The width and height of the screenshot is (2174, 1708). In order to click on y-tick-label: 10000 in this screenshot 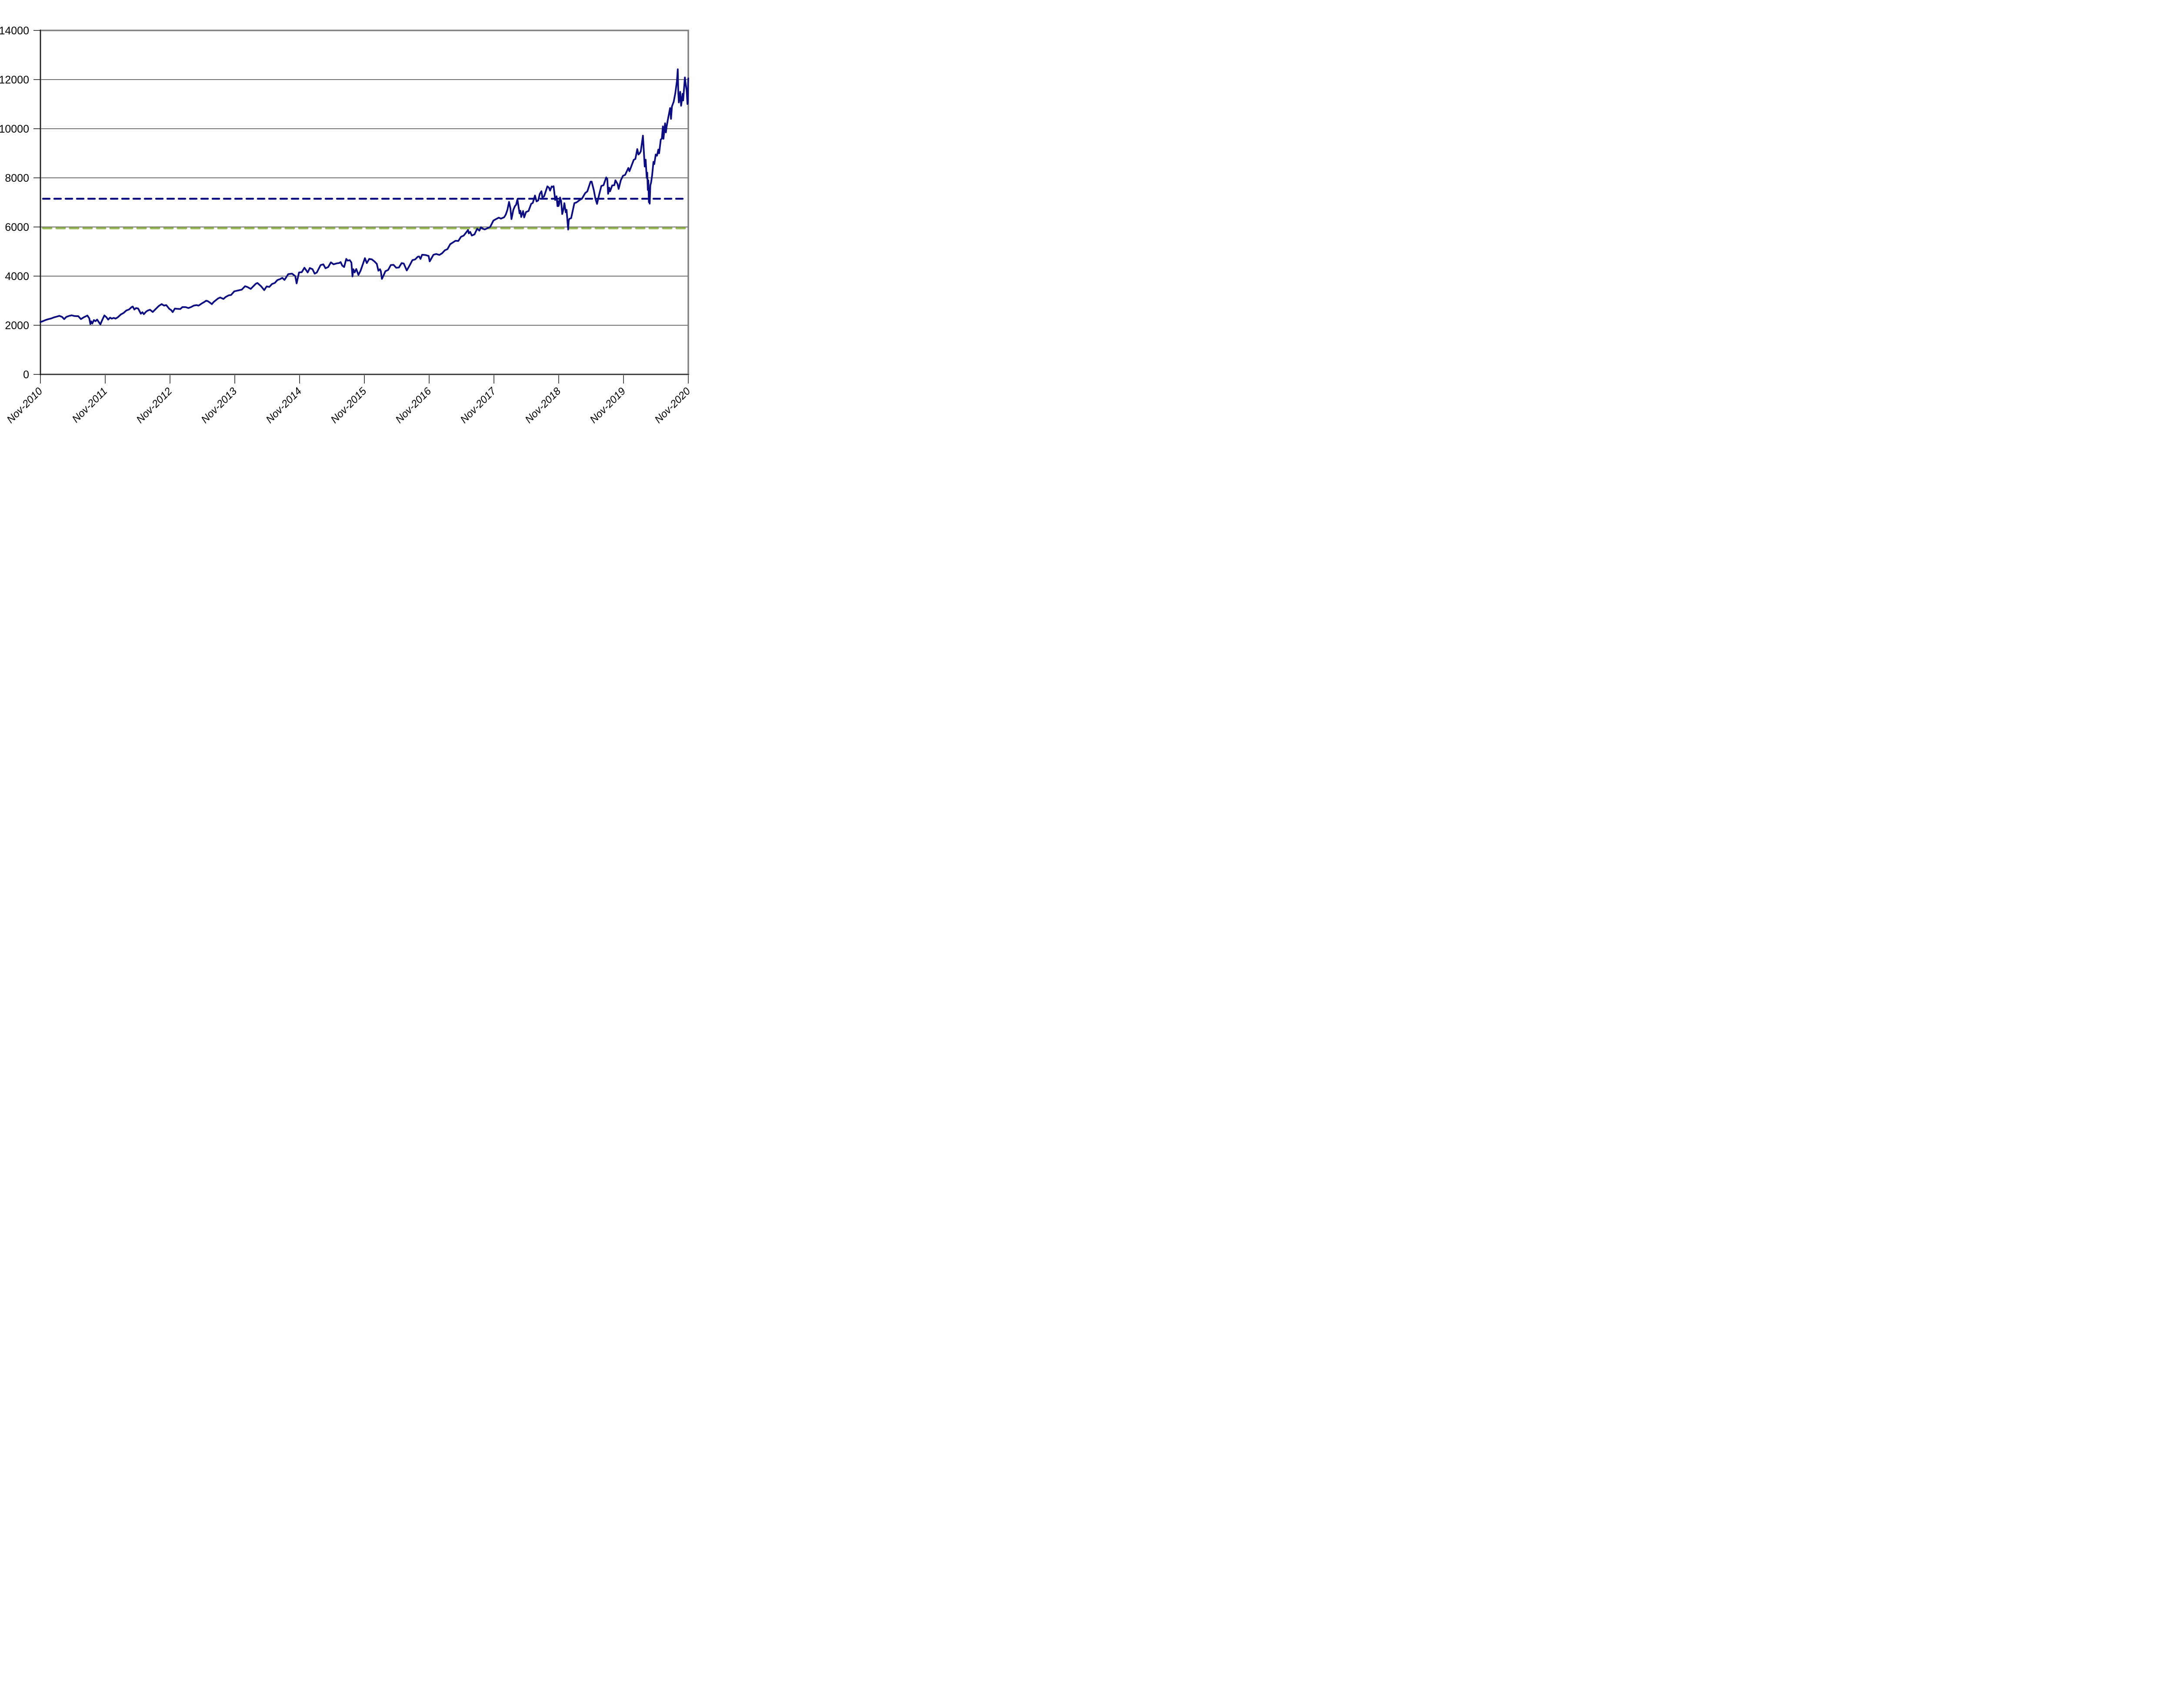, I will do `click(15, 129)`.